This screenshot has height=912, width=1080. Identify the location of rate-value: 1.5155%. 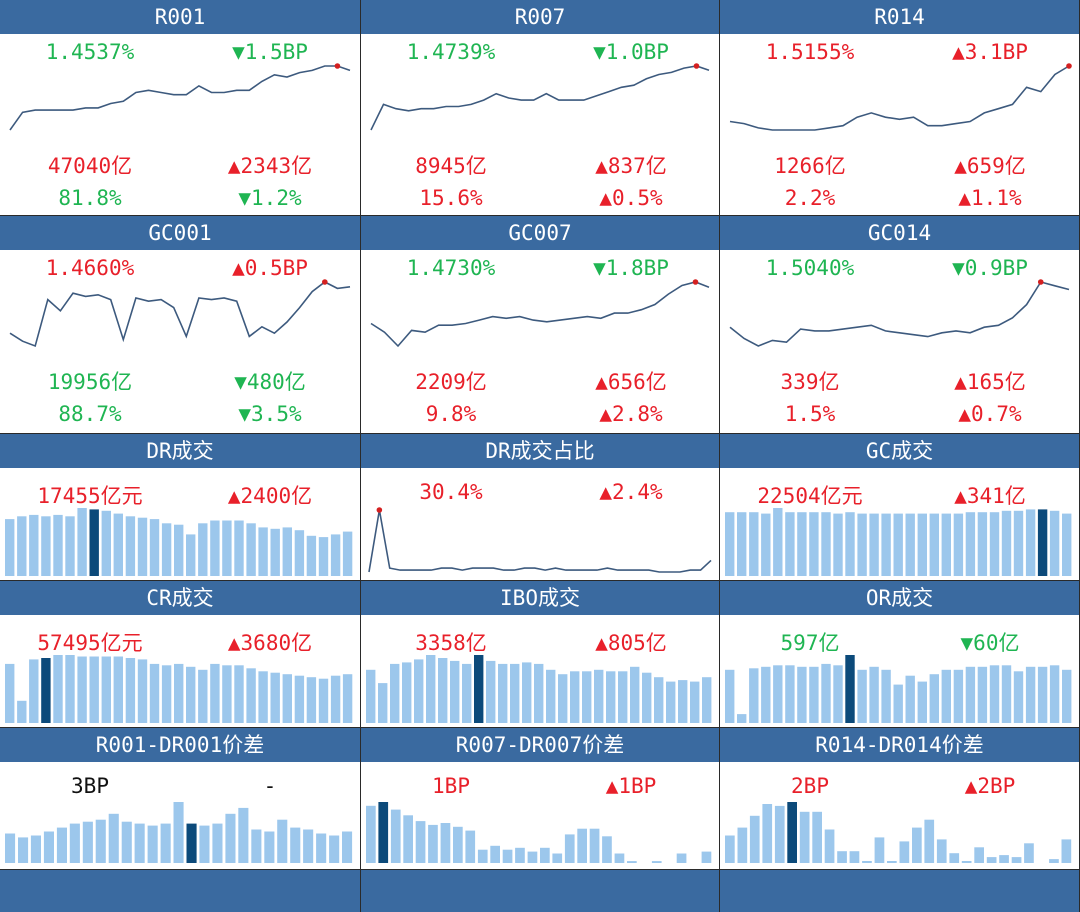
(810, 52).